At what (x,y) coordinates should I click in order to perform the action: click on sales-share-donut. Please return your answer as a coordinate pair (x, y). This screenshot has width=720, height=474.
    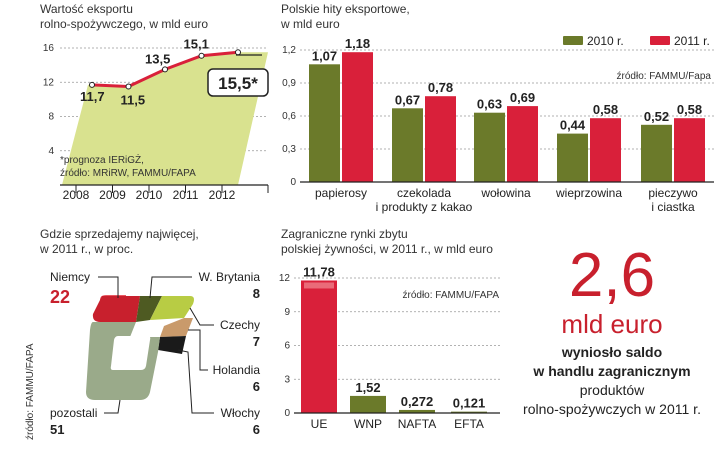
    Looking at the image, I should click on (140, 347).